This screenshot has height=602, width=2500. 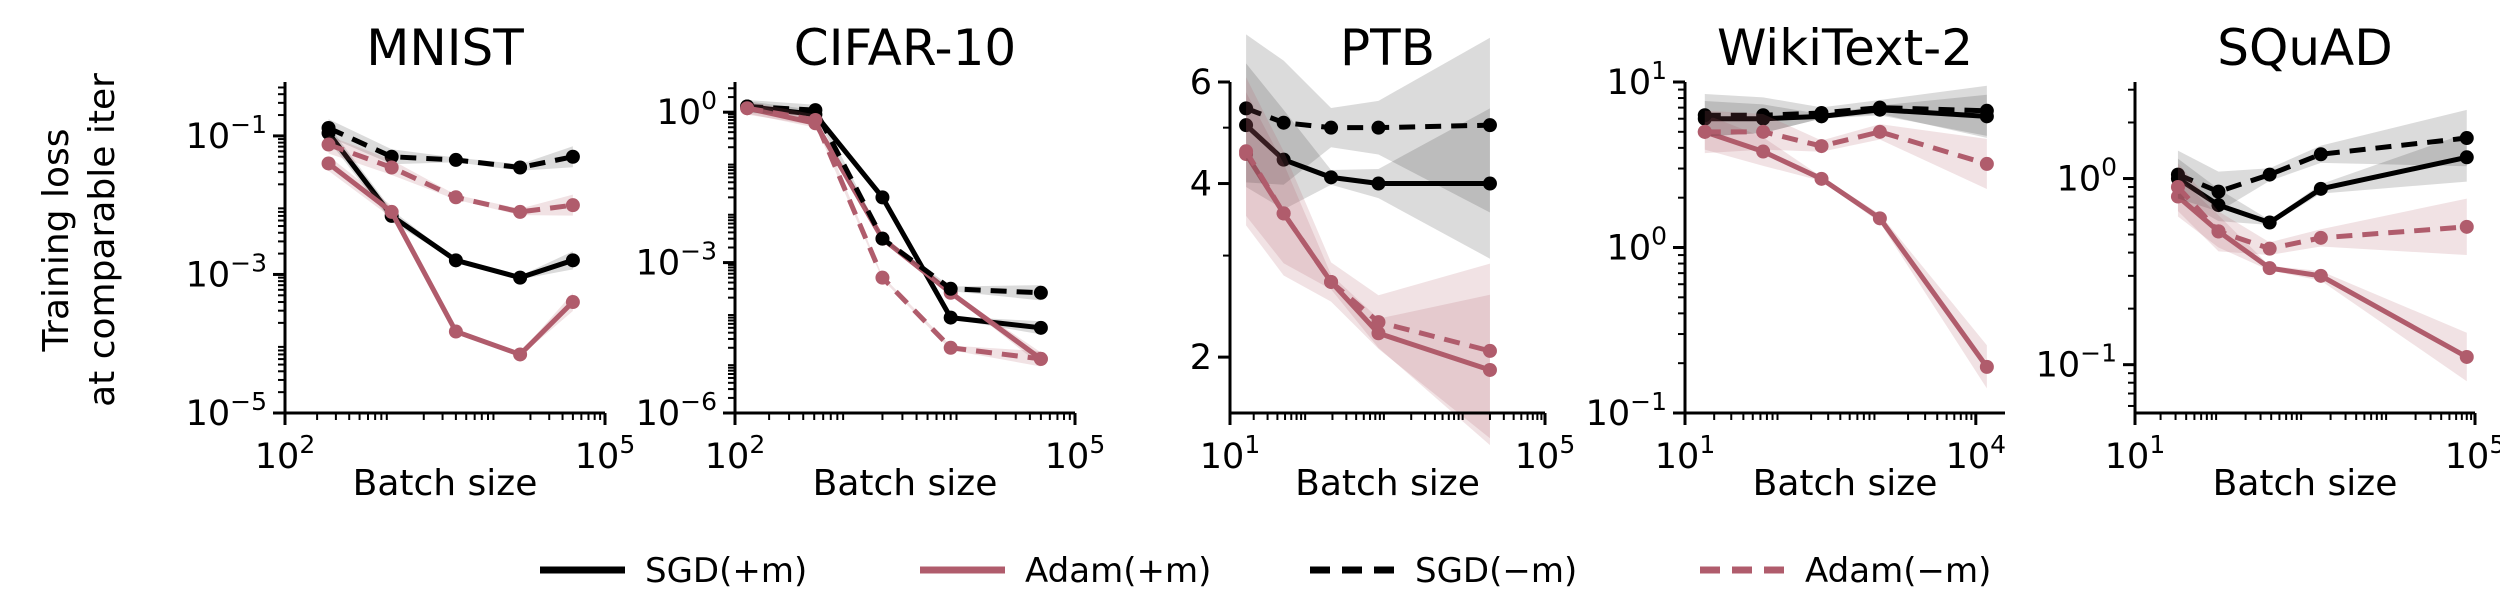 What do you see at coordinates (1637, 79) in the screenshot?
I see `y-tick-label: 10¹` at bounding box center [1637, 79].